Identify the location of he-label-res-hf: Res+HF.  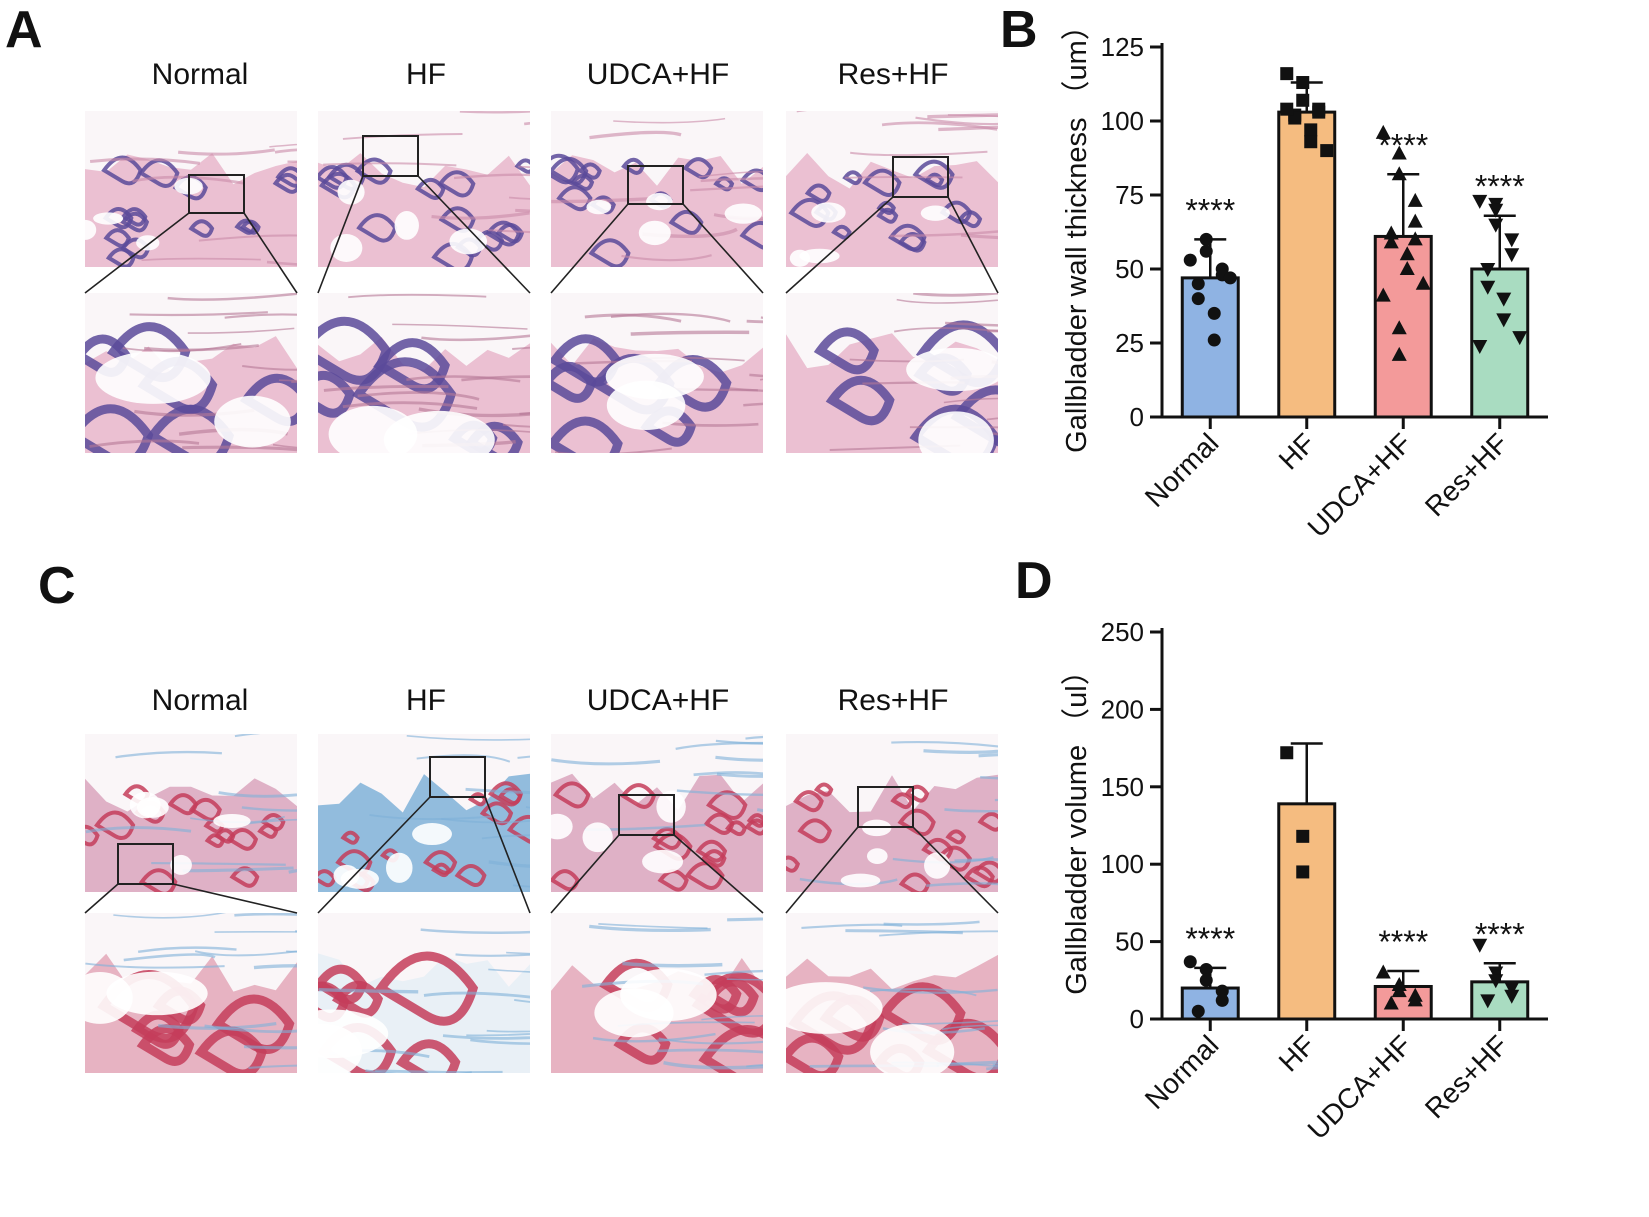
(893, 74).